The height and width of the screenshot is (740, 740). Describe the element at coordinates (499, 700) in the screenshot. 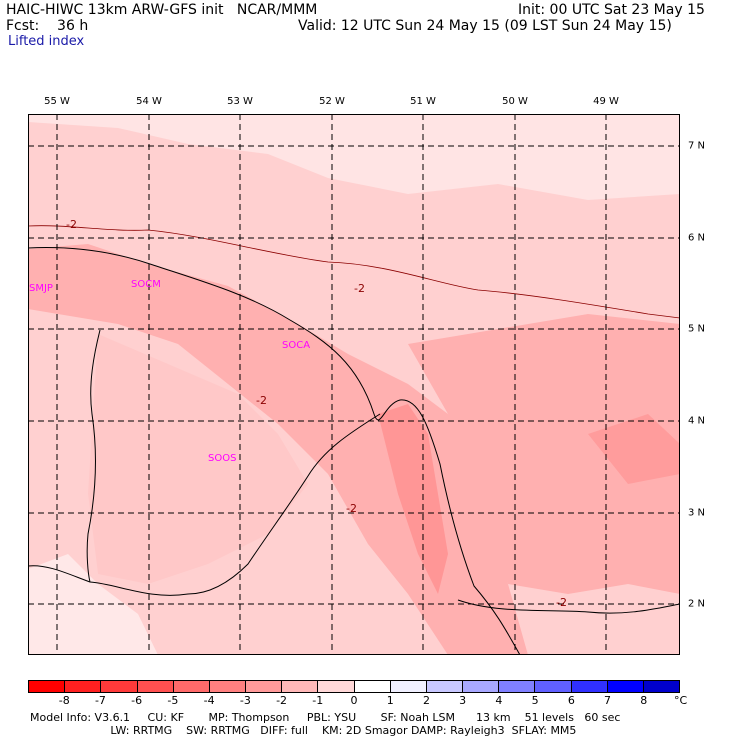

I see `colorbar-tick-label: 4` at that location.